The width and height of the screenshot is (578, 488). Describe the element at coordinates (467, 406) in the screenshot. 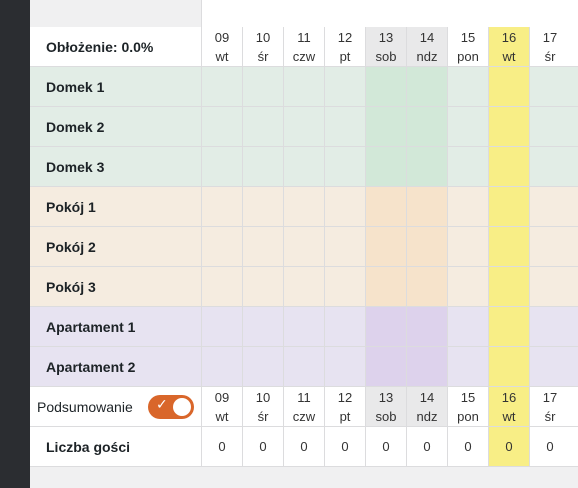

I see `day-header-cell: 15 pon` at that location.